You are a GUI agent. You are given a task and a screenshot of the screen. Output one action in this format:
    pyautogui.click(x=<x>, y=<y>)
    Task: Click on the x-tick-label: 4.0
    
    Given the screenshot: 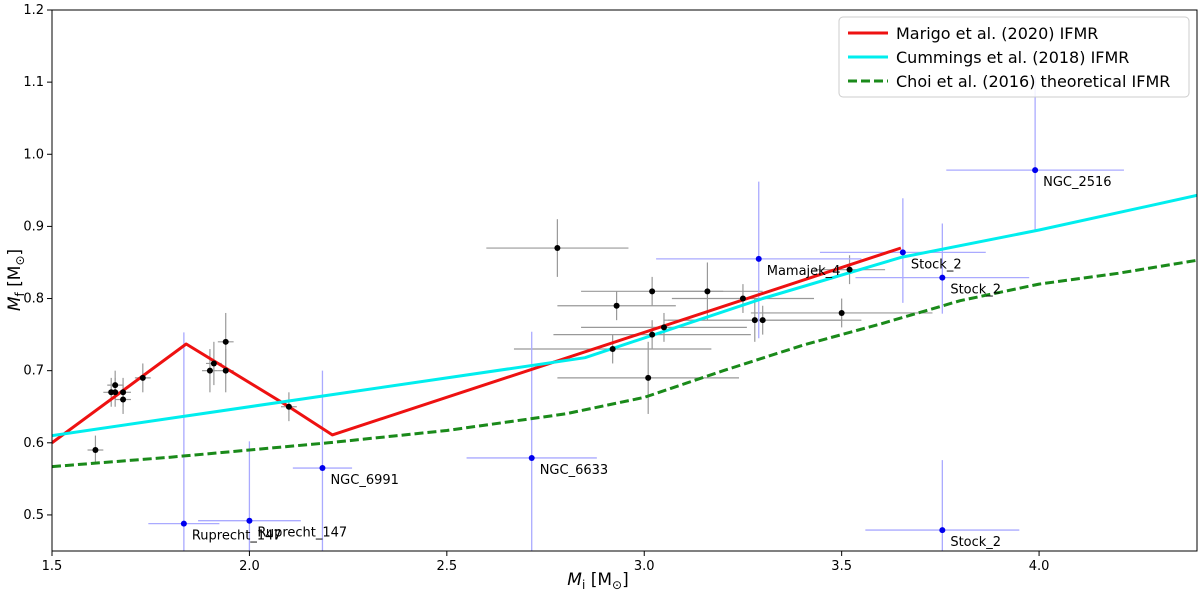 What is the action you would take?
    pyautogui.click(x=1039, y=566)
    